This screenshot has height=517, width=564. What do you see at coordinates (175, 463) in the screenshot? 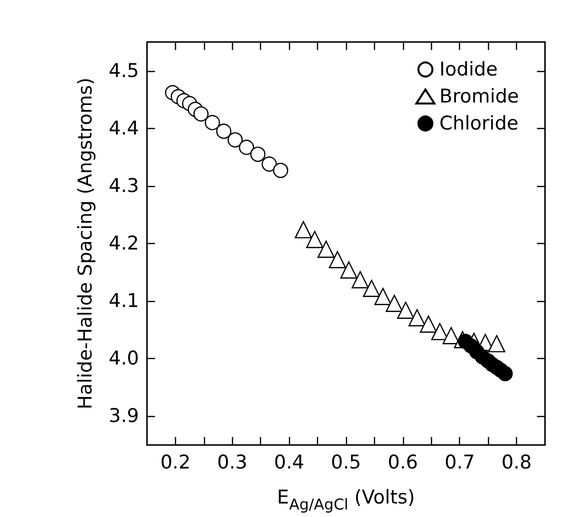
I see `x-tick-label: 0.2` at bounding box center [175, 463].